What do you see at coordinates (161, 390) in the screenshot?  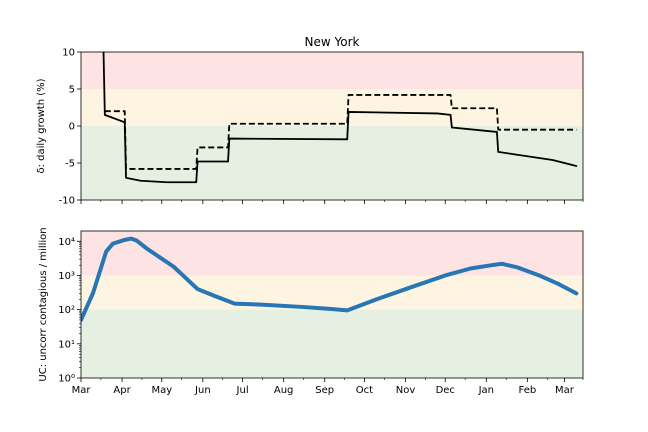 I see `contagious-xtick-label: May` at bounding box center [161, 390].